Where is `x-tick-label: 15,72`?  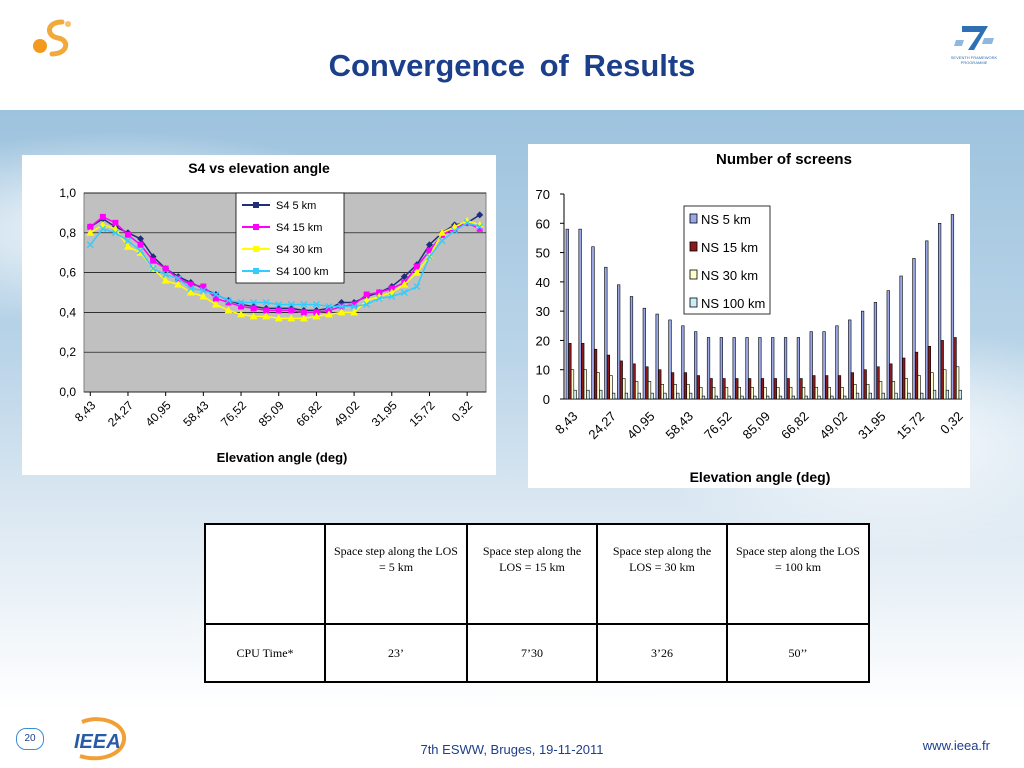 x-tick-label: 15,72 is located at coordinates (911, 426).